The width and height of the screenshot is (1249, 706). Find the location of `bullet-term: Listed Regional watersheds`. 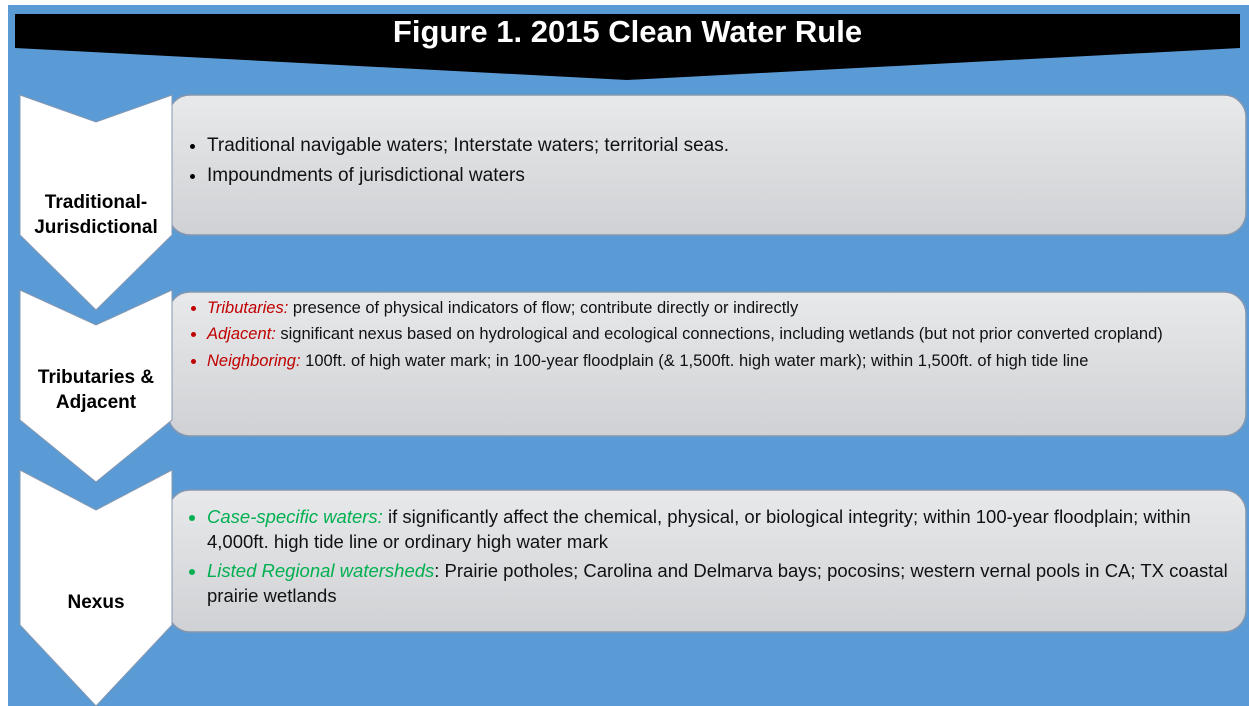

bullet-term: Listed Regional watersheds is located at coordinates (321, 570).